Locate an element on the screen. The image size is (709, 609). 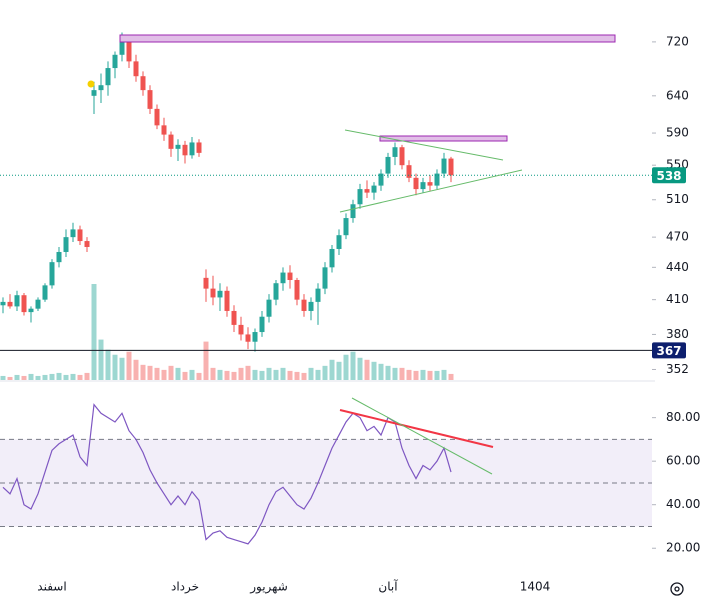
rsi-line is located at coordinates (227, 474).